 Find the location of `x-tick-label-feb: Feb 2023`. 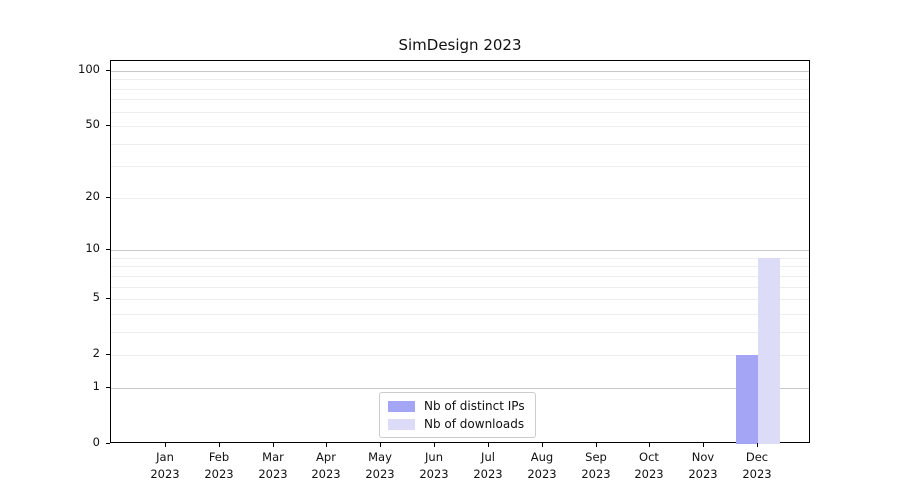

x-tick-label-feb: Feb 2023 is located at coordinates (219, 465).